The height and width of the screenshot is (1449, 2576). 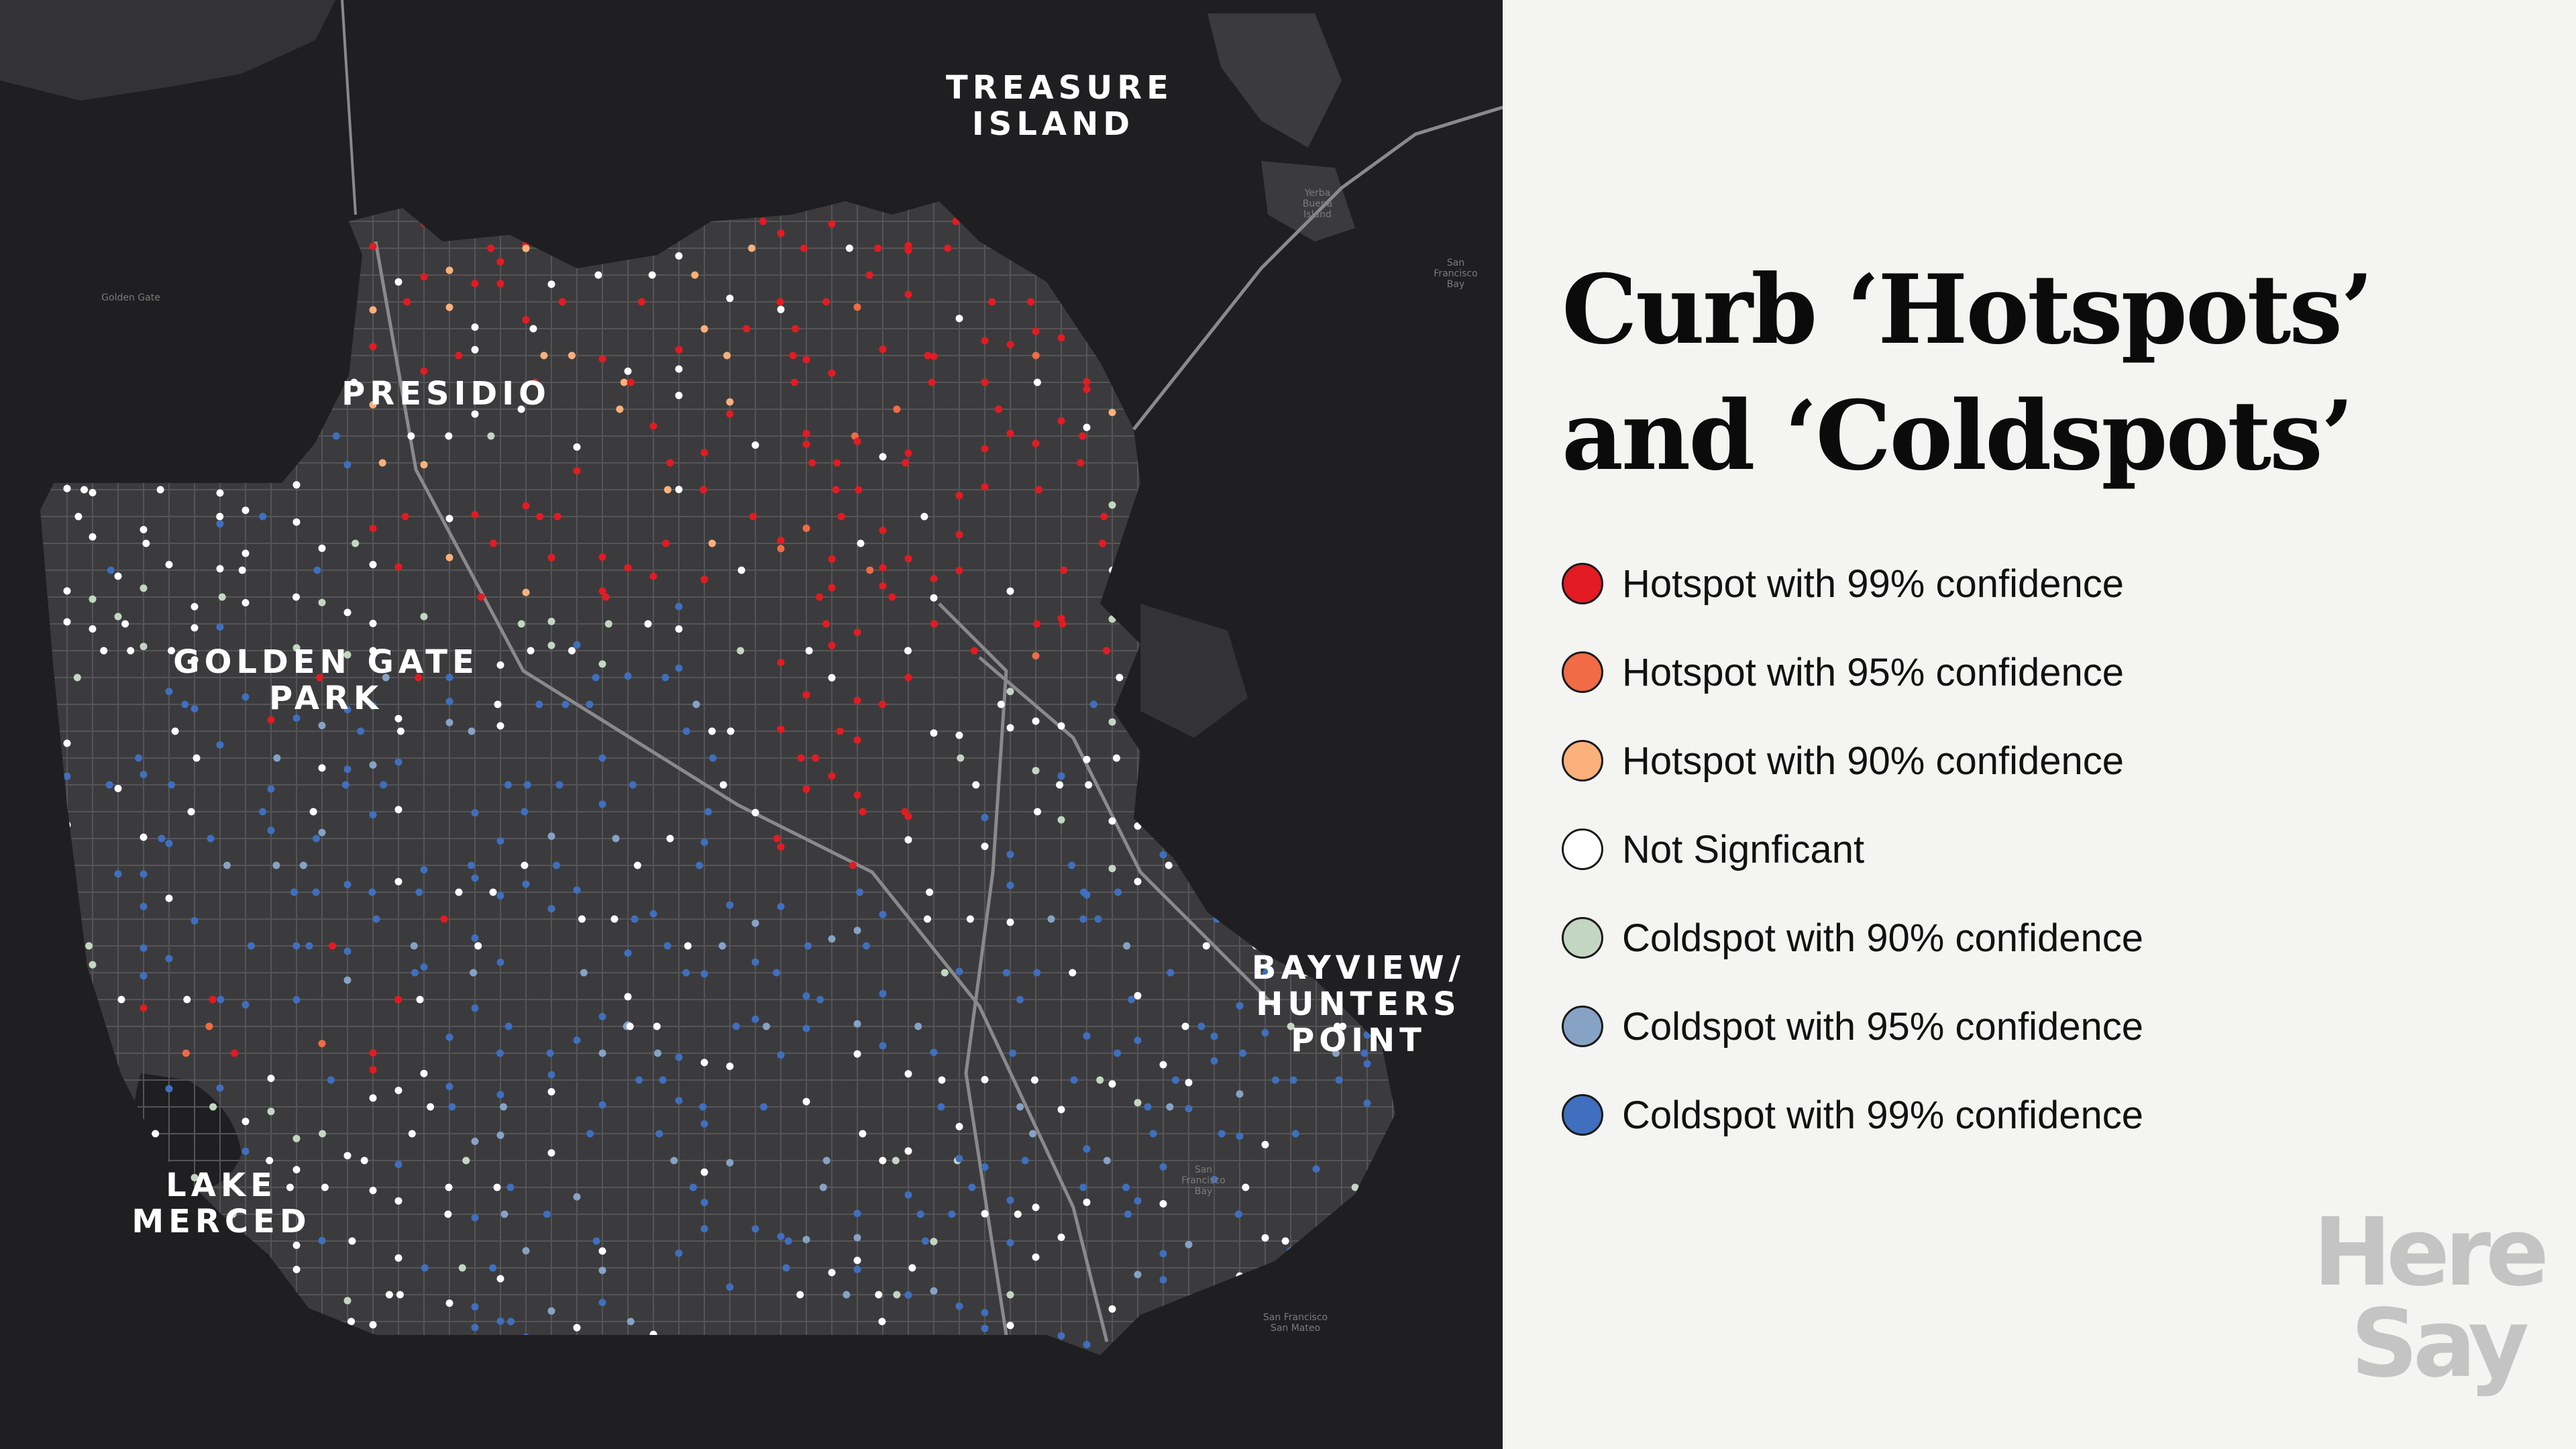 What do you see at coordinates (1317, 268) in the screenshot?
I see `bay-bridge` at bounding box center [1317, 268].